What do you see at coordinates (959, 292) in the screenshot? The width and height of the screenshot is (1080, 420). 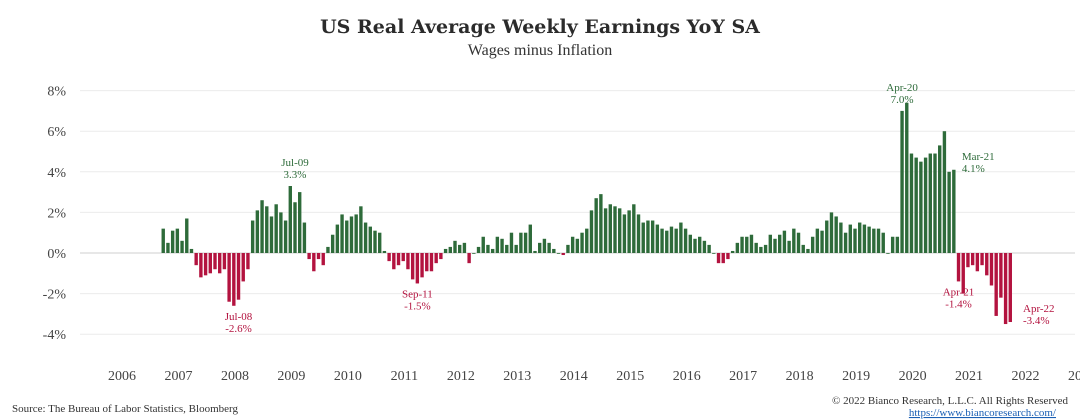 I see `annotation-date: Apr-21` at bounding box center [959, 292].